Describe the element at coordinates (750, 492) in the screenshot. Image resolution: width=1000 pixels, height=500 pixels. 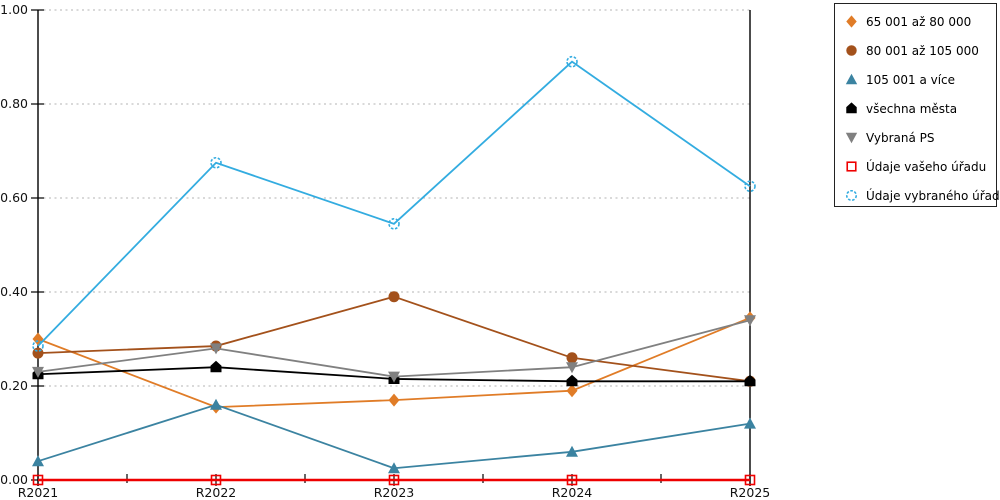
I see `x-tick-label: R2025` at that location.